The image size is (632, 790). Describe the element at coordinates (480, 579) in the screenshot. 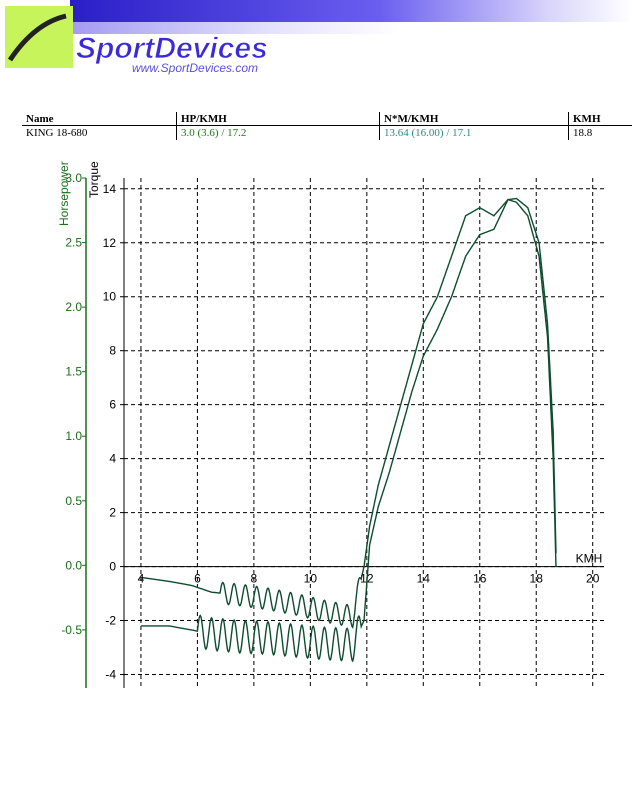

I see `x-tick-label: 16` at that location.